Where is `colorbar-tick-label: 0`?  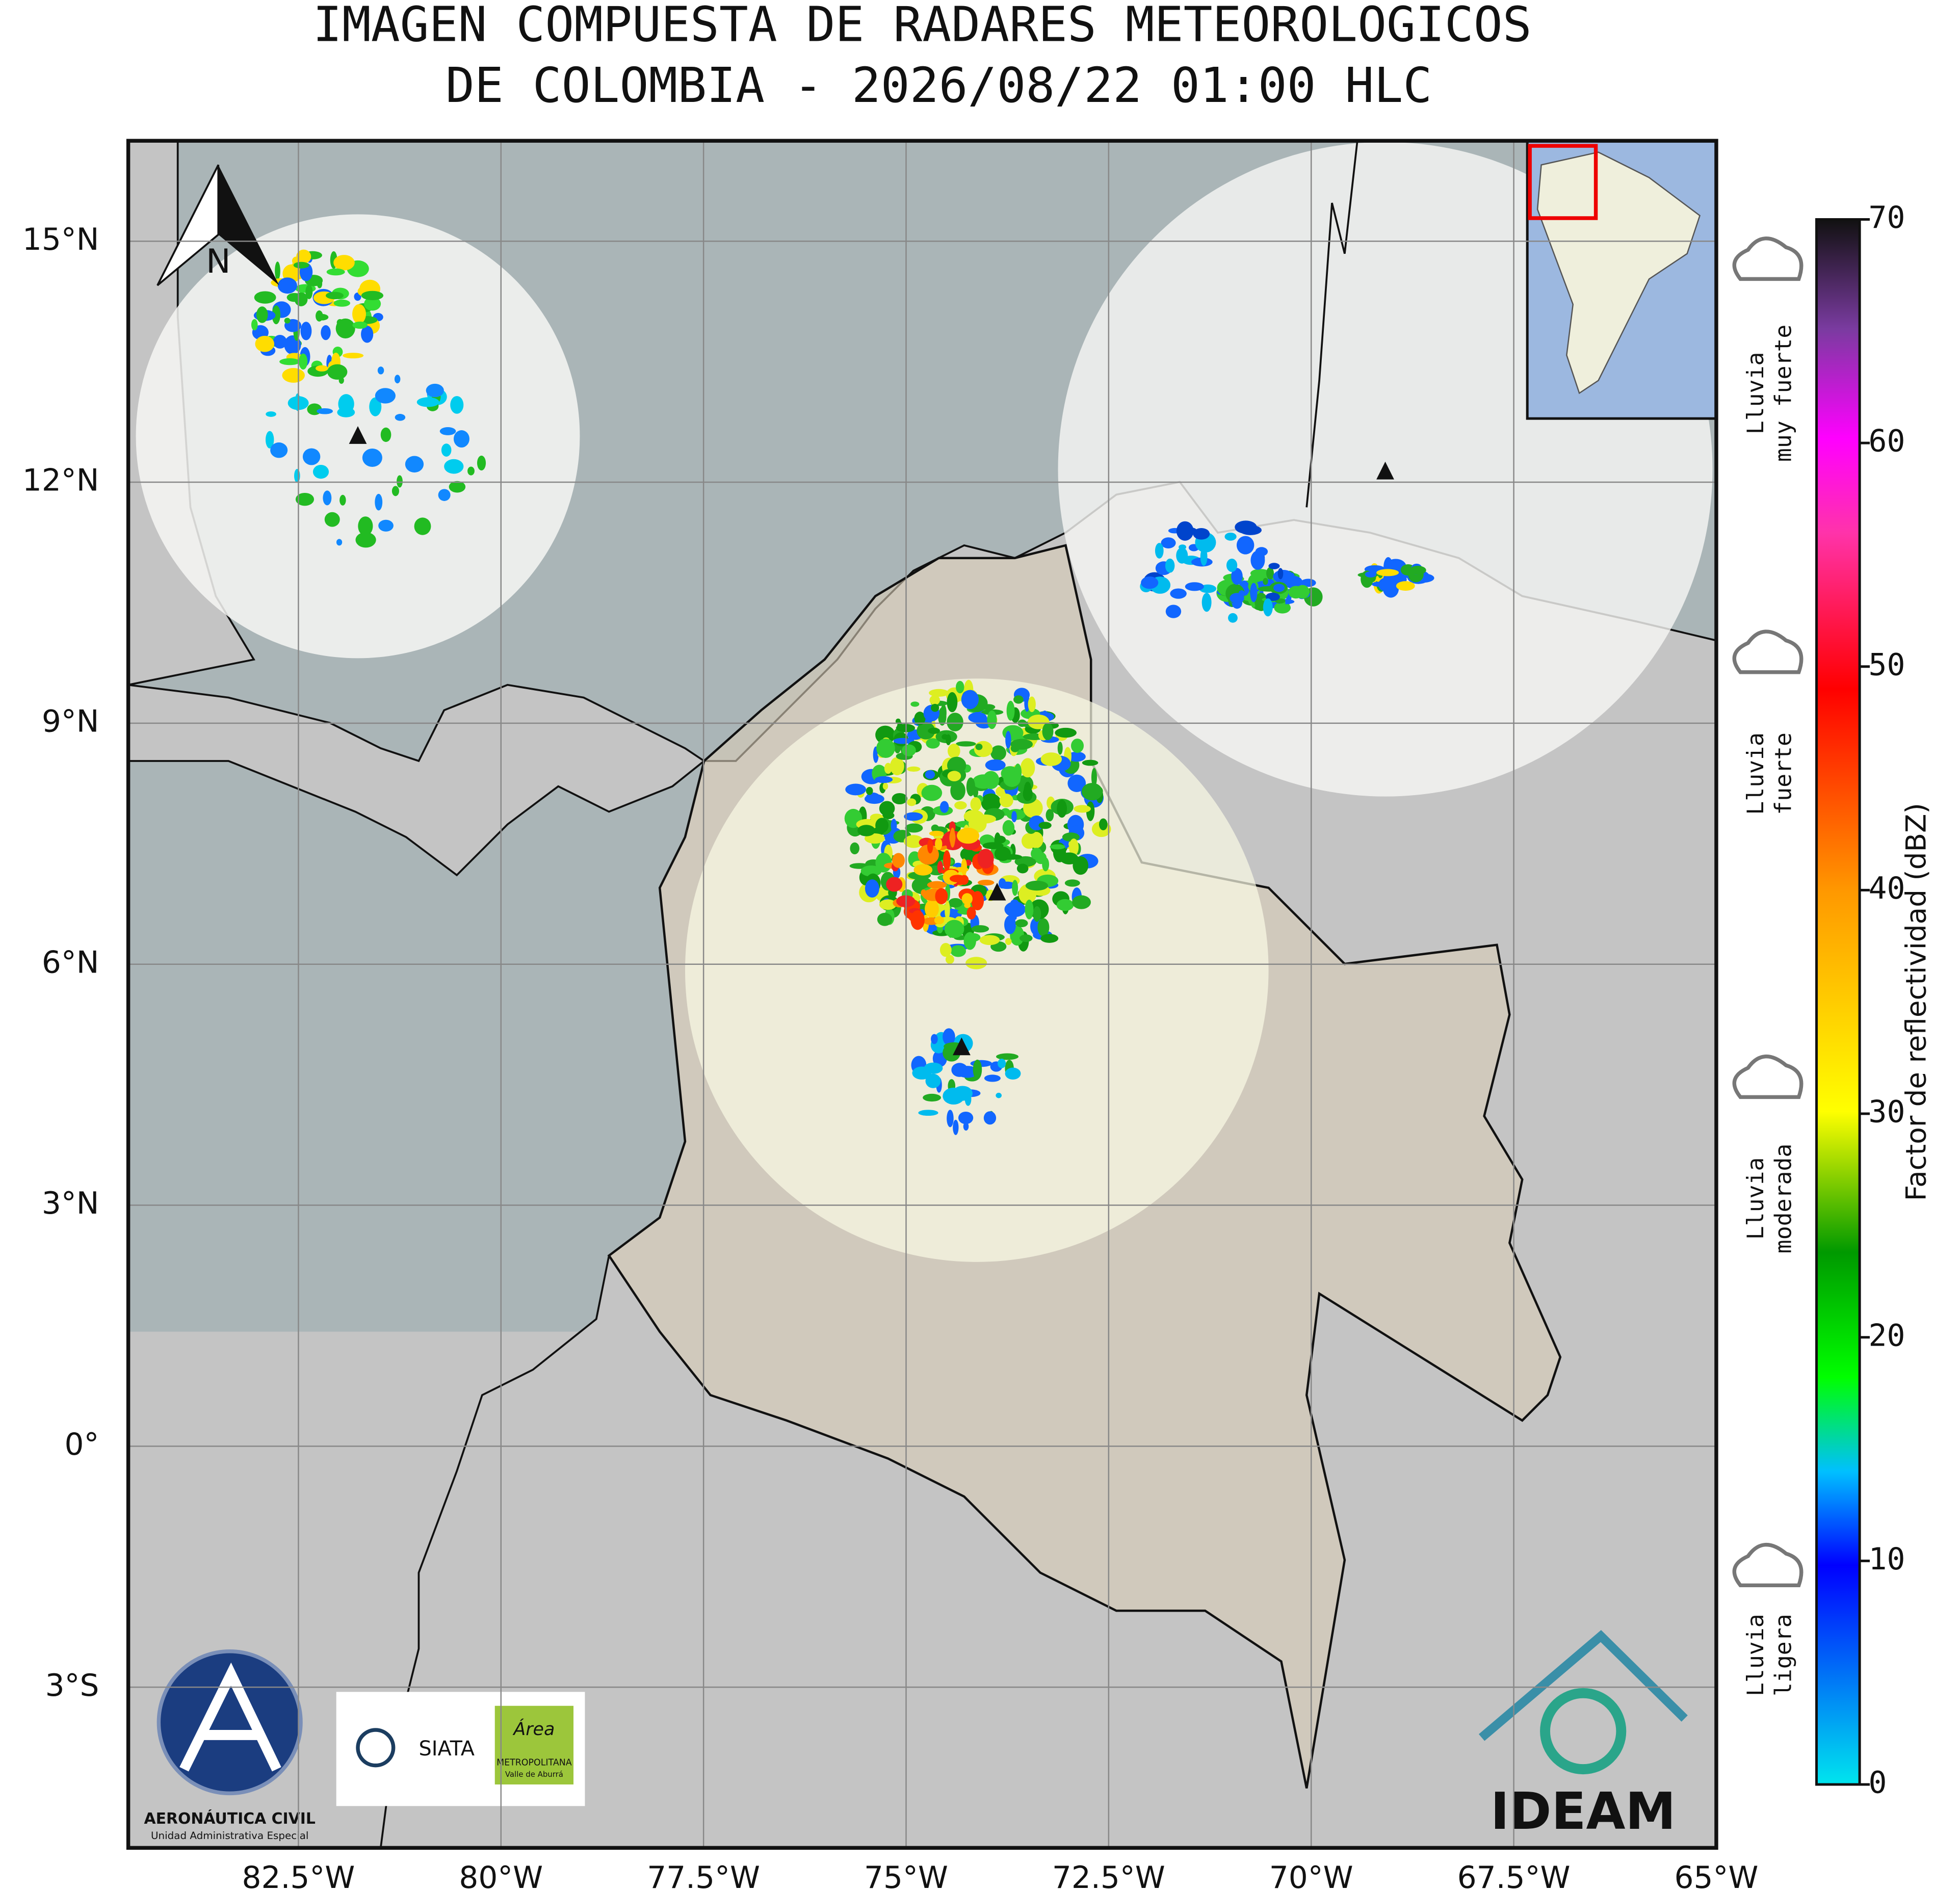
colorbar-tick-label: 0 is located at coordinates (1878, 1784).